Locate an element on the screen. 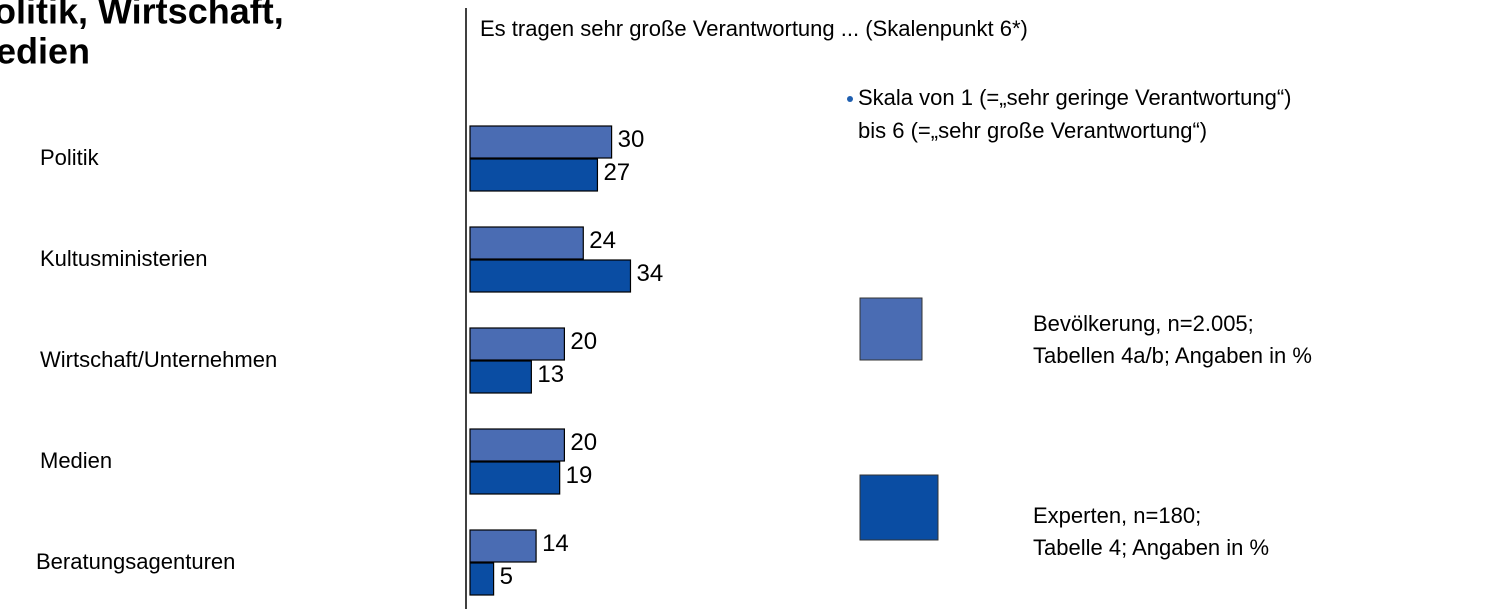 Image resolution: width=1499 pixels, height=609 pixels. chart-title: edien is located at coordinates (45, 51).